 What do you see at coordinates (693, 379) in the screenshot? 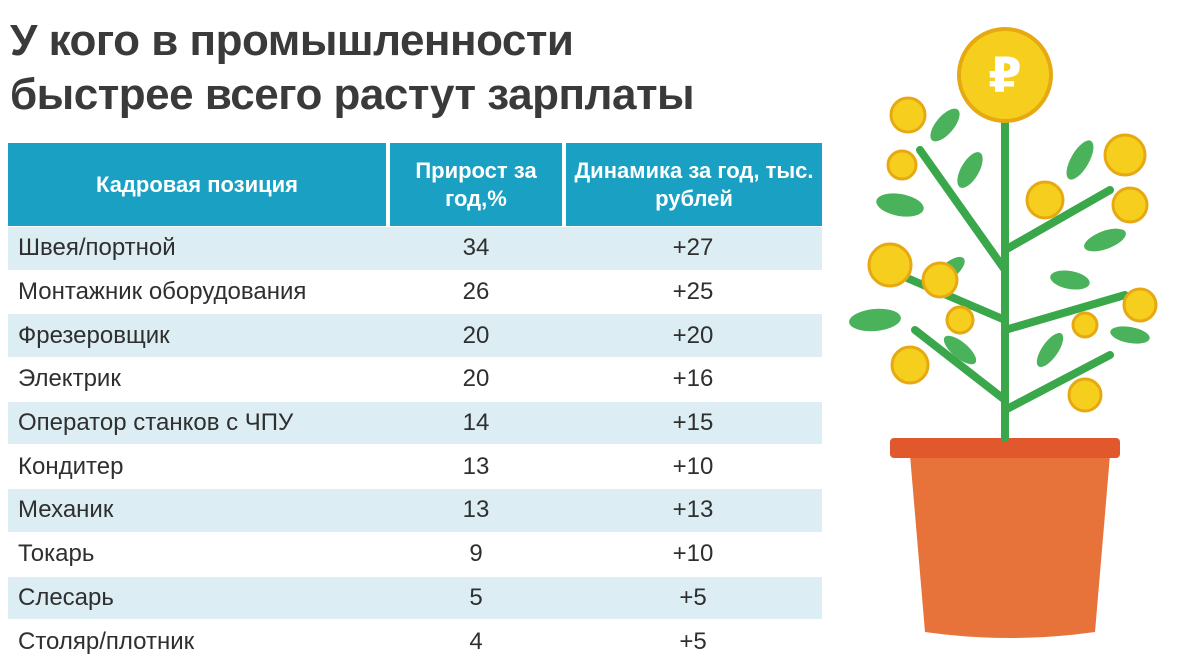
I see `cell-dynamics: +16` at bounding box center [693, 379].